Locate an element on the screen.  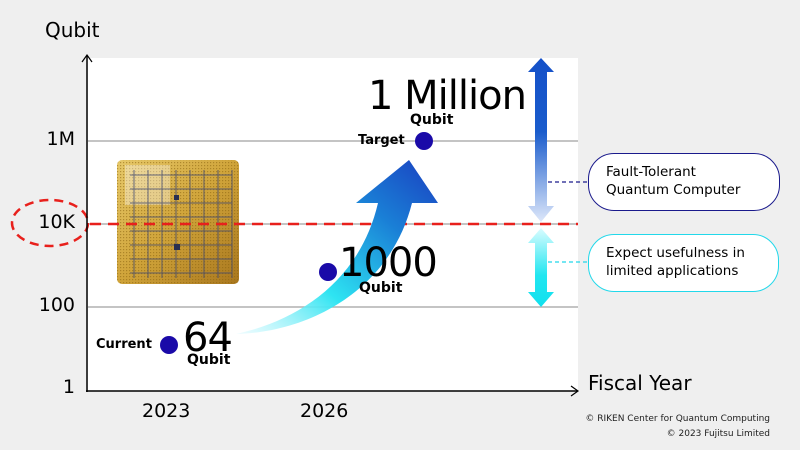
chip-image is located at coordinates (178, 222).